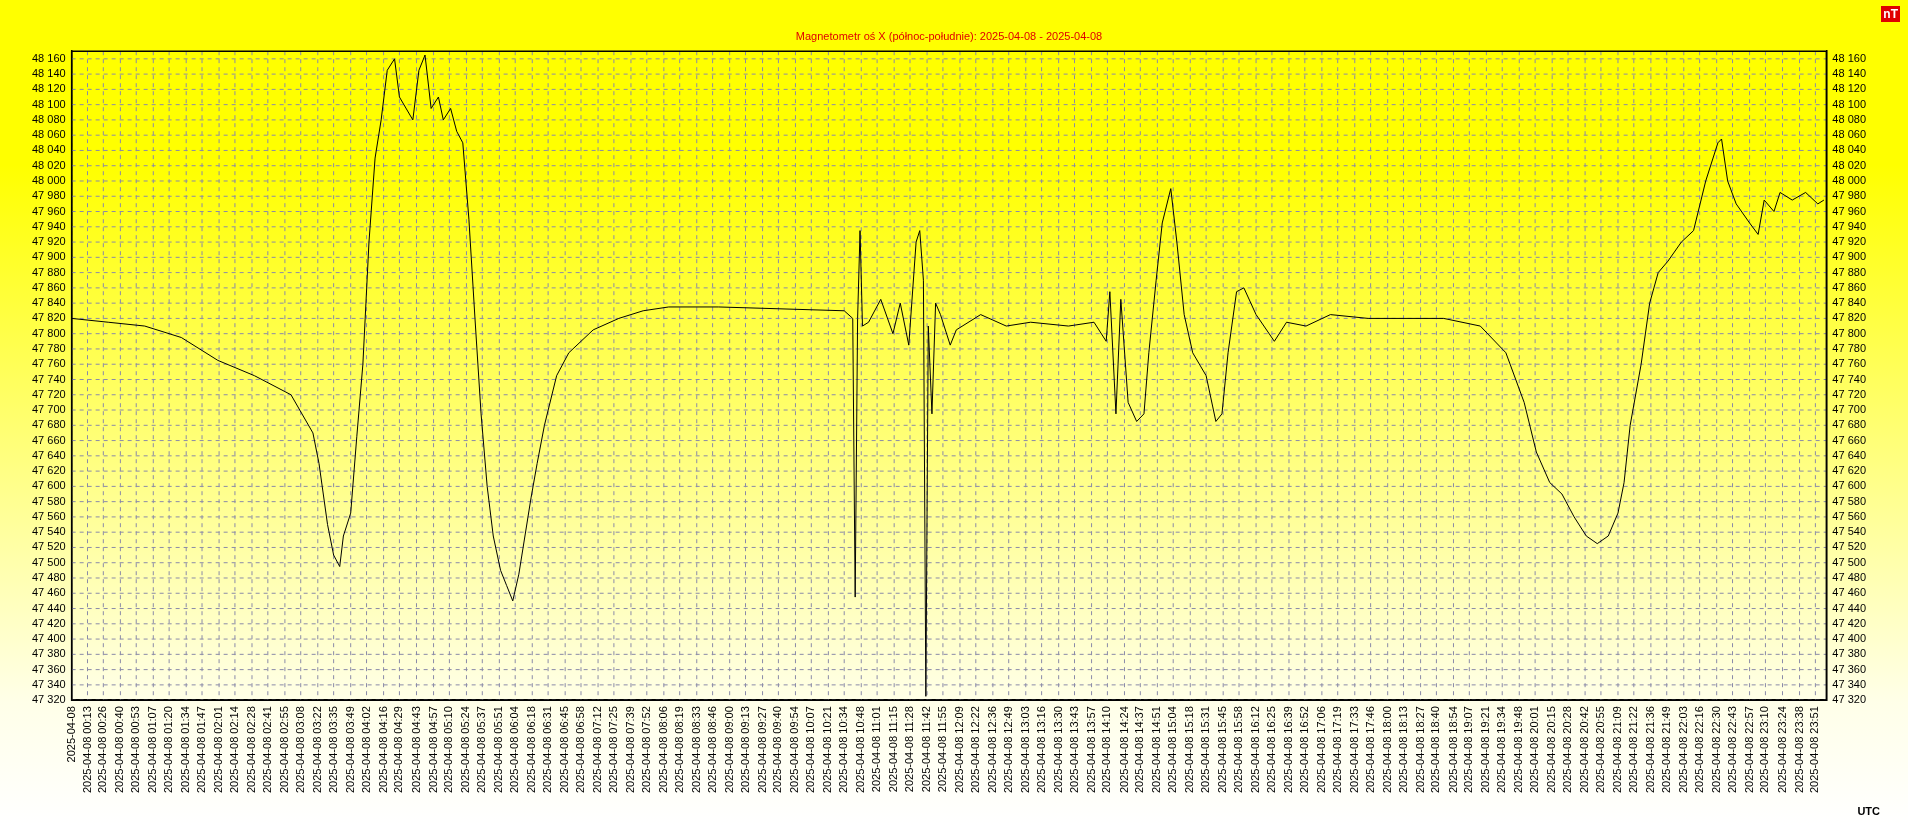  What do you see at coordinates (1849, 500) in the screenshot?
I see `y2-tick-label: 47 580` at bounding box center [1849, 500].